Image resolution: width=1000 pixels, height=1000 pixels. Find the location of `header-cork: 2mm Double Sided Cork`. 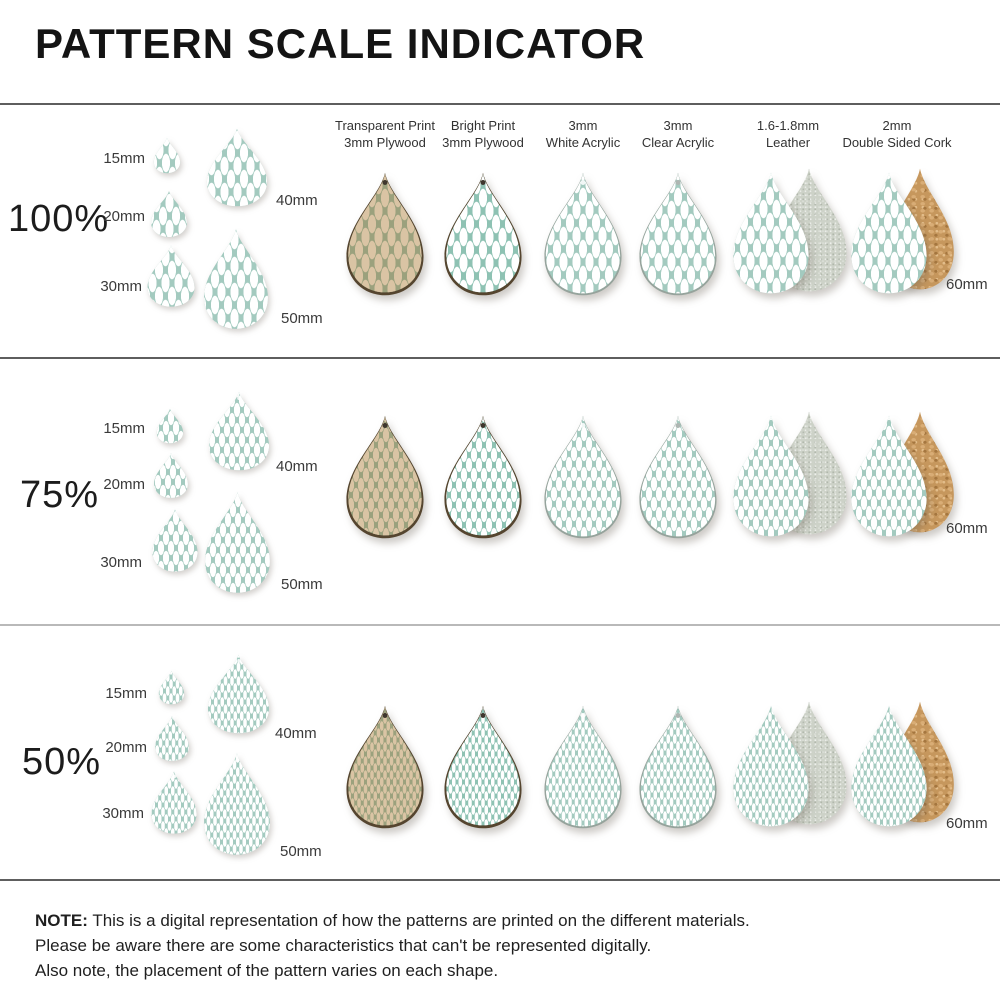

header-cork: 2mm Double Sided Cork is located at coordinates (897, 134).